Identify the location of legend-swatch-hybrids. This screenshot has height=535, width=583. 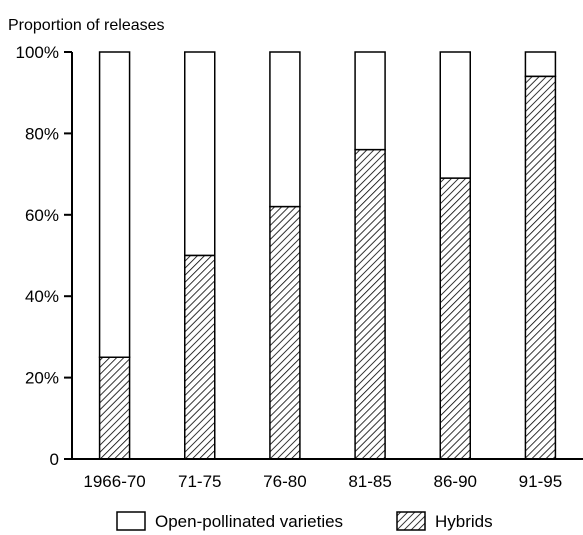
(411, 521).